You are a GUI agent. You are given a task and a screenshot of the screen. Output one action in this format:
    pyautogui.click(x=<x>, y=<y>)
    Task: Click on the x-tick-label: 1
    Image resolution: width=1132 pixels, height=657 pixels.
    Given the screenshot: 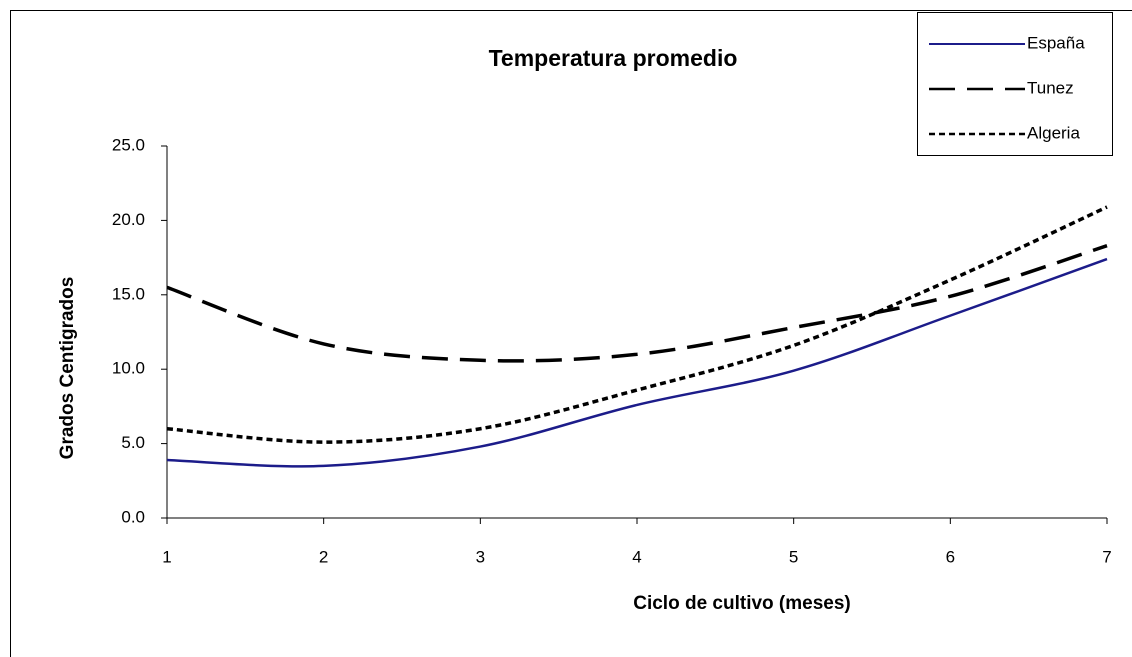 What is the action you would take?
    pyautogui.click(x=166, y=556)
    